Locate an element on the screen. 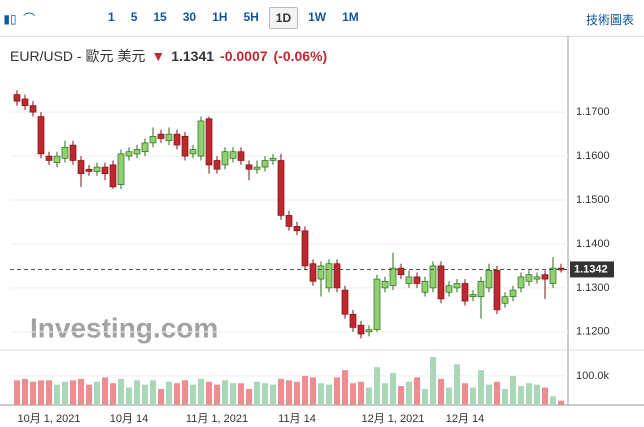  interval-button: 5H is located at coordinates (251, 17).